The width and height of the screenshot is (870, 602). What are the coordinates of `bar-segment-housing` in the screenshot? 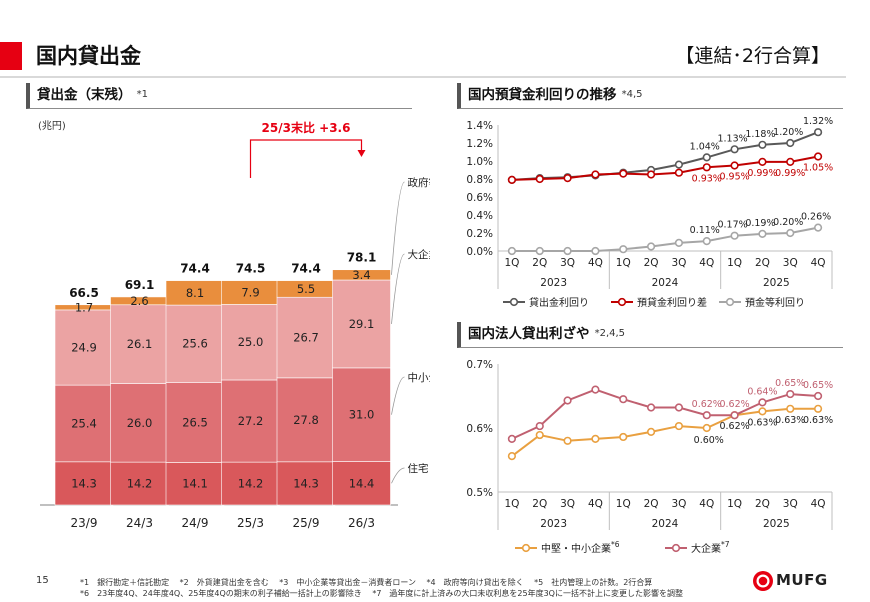 It's located at (250, 483).